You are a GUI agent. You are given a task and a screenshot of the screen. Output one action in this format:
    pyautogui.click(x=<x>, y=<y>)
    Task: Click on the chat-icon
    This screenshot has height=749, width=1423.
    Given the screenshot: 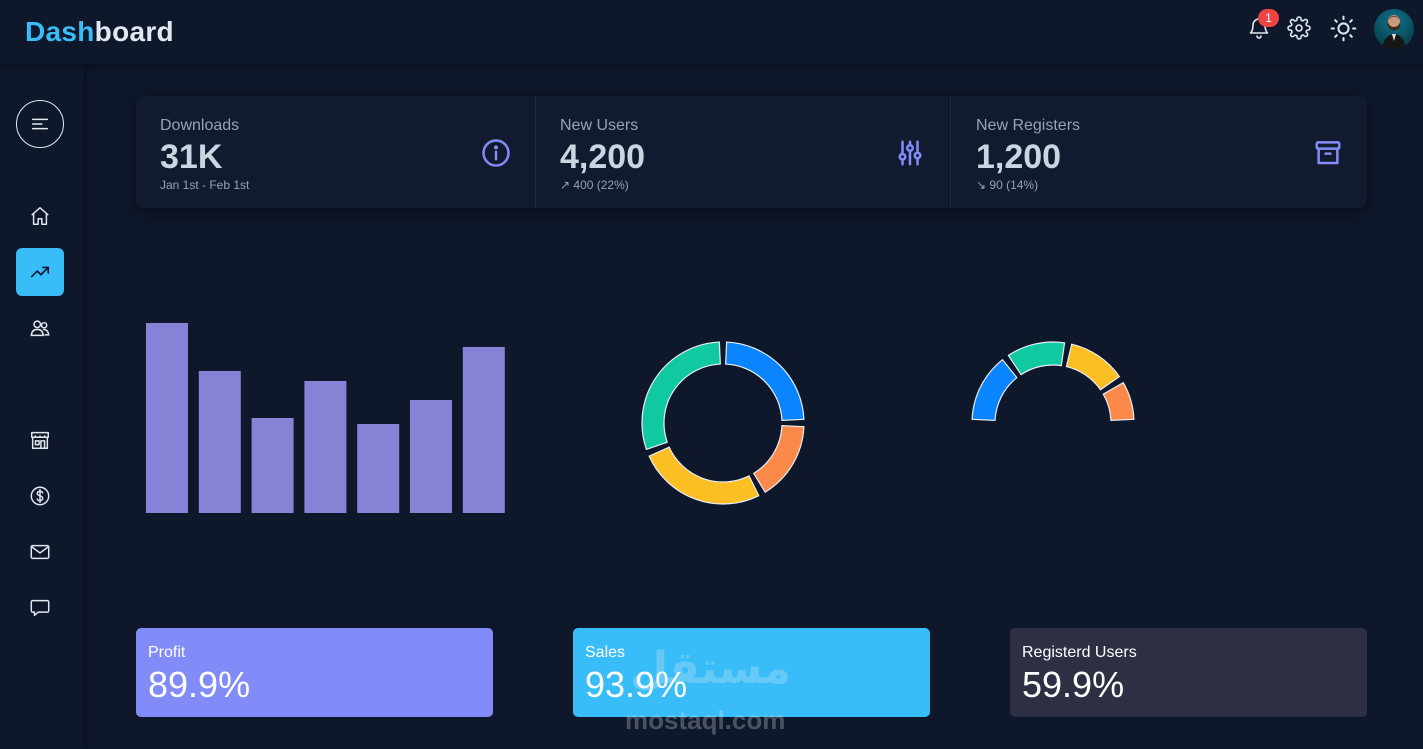 What is the action you would take?
    pyautogui.click(x=40, y=608)
    